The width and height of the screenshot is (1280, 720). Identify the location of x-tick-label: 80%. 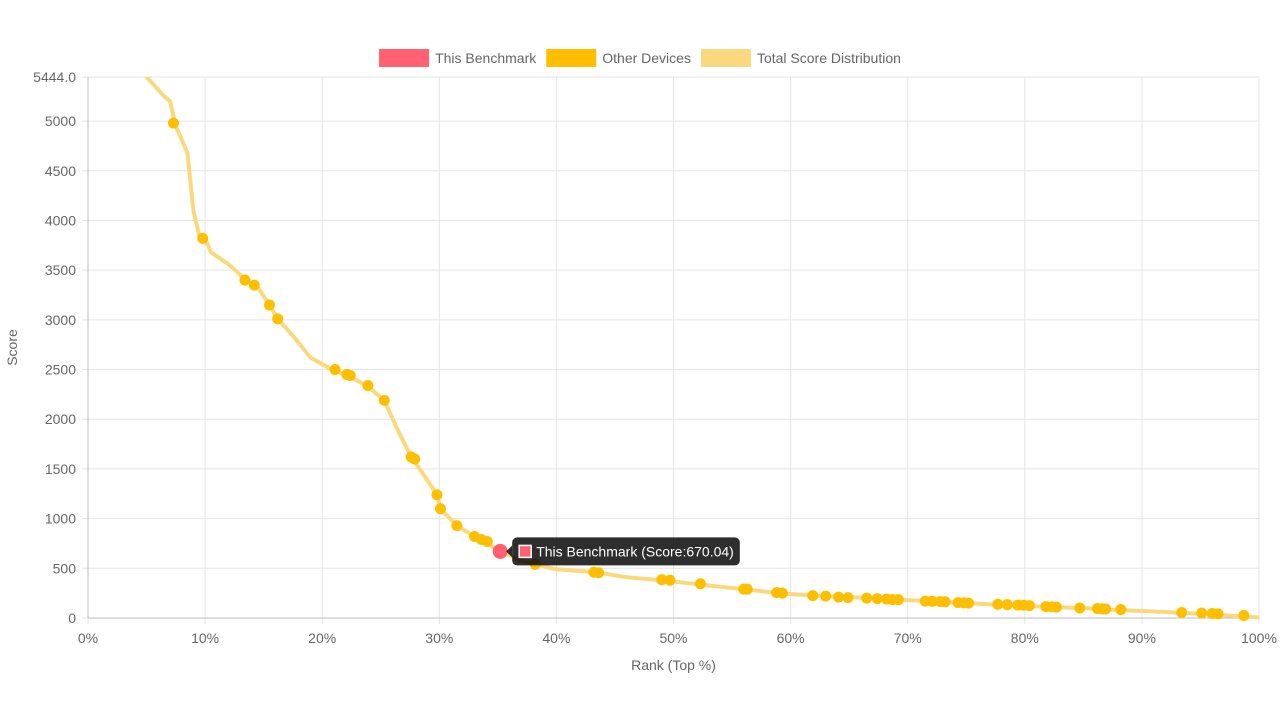
(1025, 638).